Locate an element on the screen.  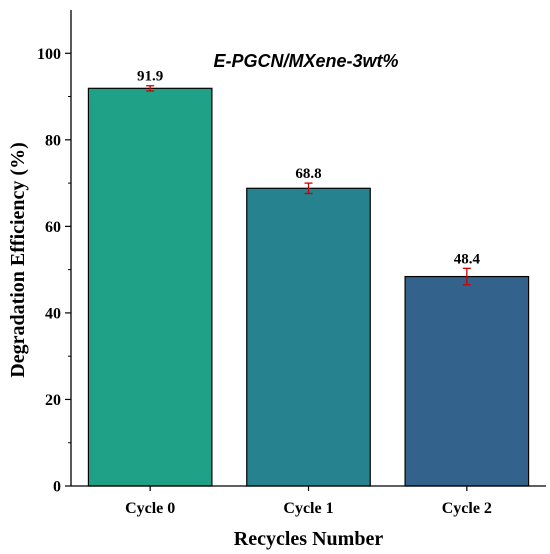
x-axis-title: Recycles Number is located at coordinates (309, 539).